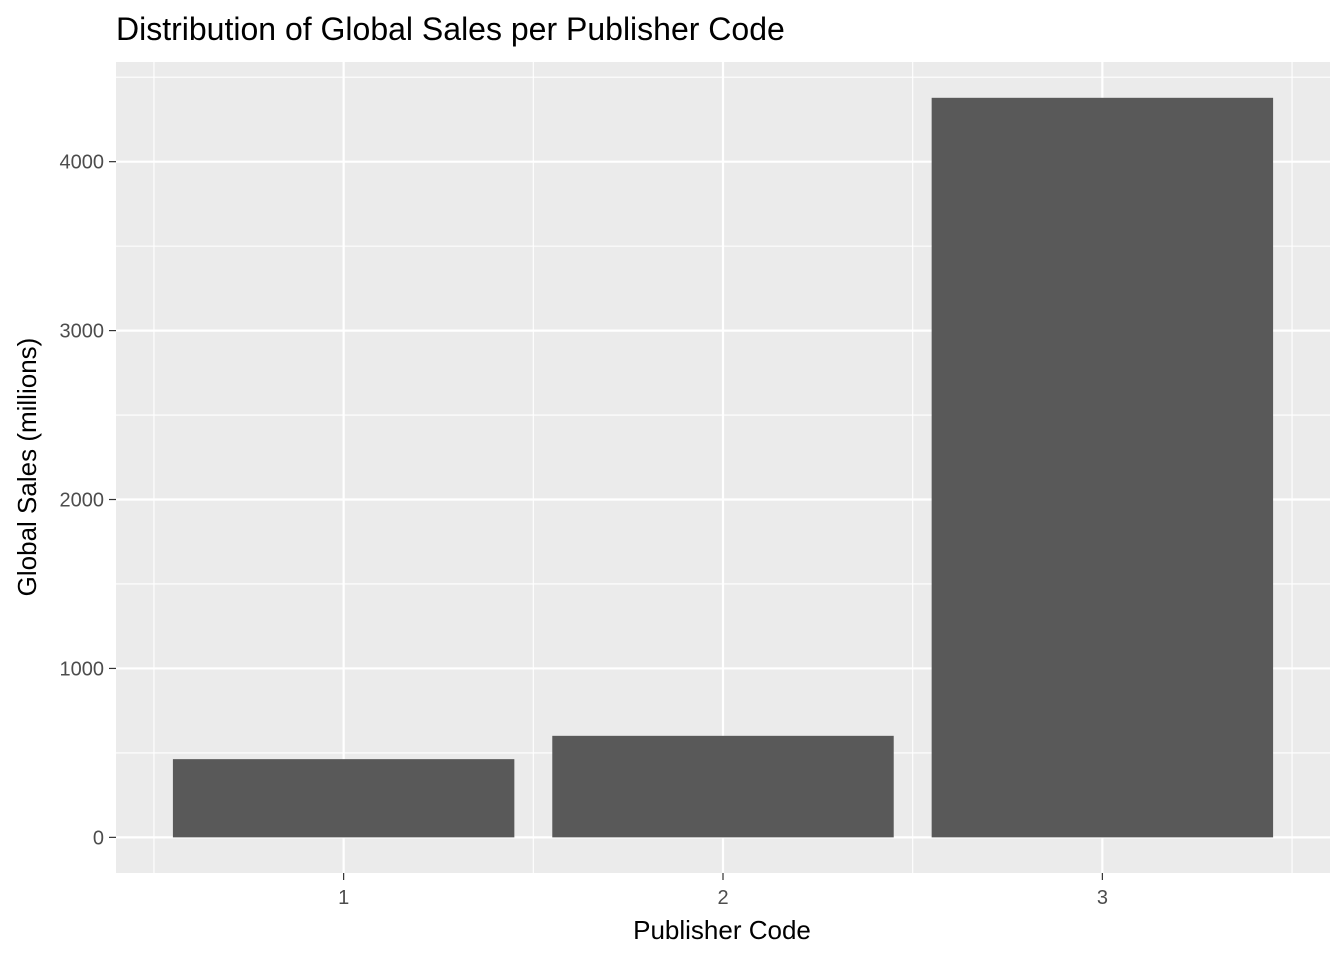  What do you see at coordinates (1102, 898) in the screenshot?
I see `x-tick-label: 3` at bounding box center [1102, 898].